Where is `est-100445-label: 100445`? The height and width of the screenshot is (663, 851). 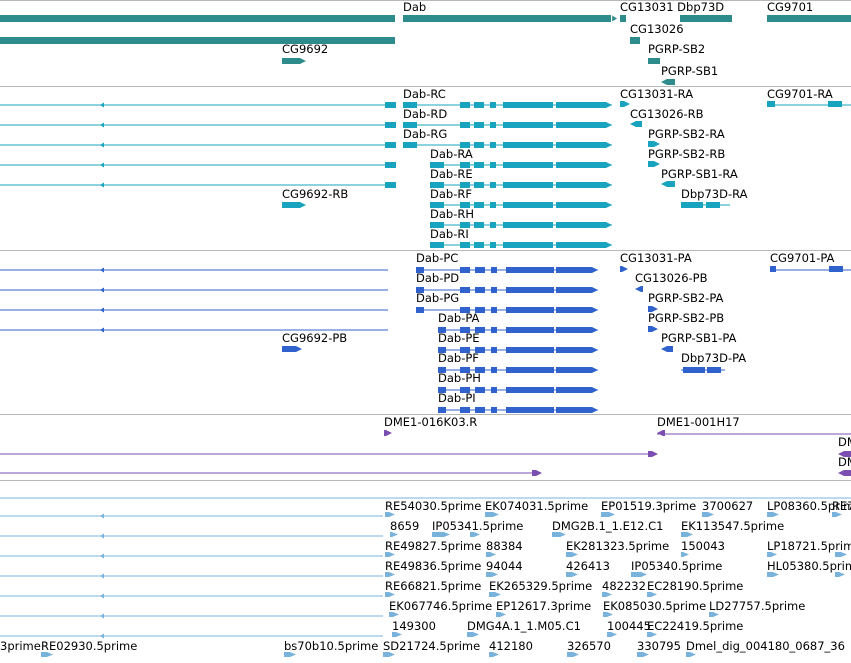 est-100445-label: 100445 is located at coordinates (629, 626).